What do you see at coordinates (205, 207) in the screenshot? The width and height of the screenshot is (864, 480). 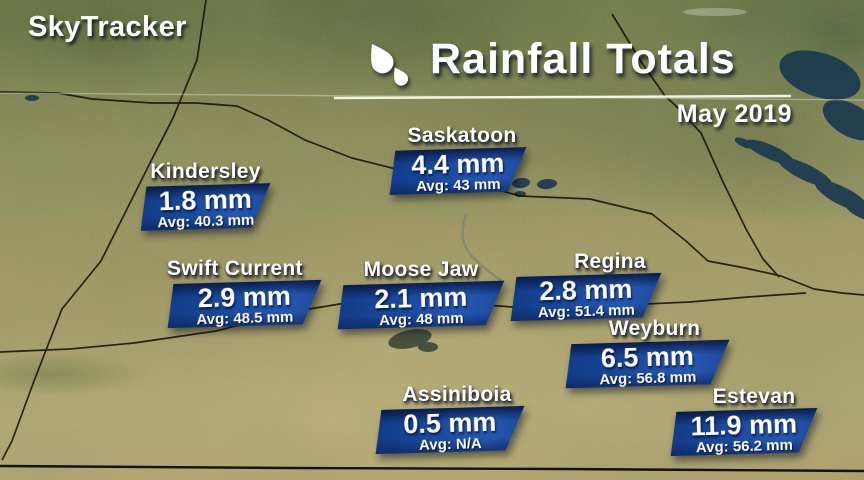 I see `rain-banner: 1.8 mm Avg: 40.3 mm` at bounding box center [205, 207].